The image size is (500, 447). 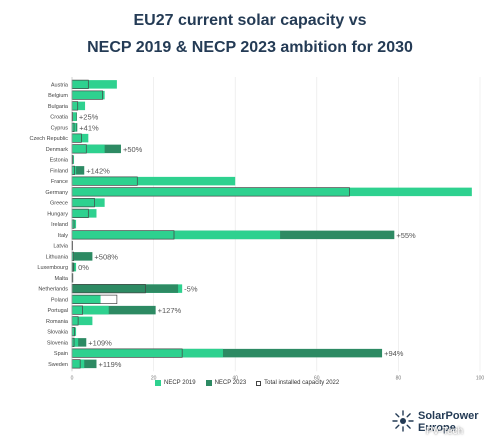 I want to click on chart-title-line2: NECP 2019 & NECP 2023 ambition for 2030, so click(x=250, y=47).